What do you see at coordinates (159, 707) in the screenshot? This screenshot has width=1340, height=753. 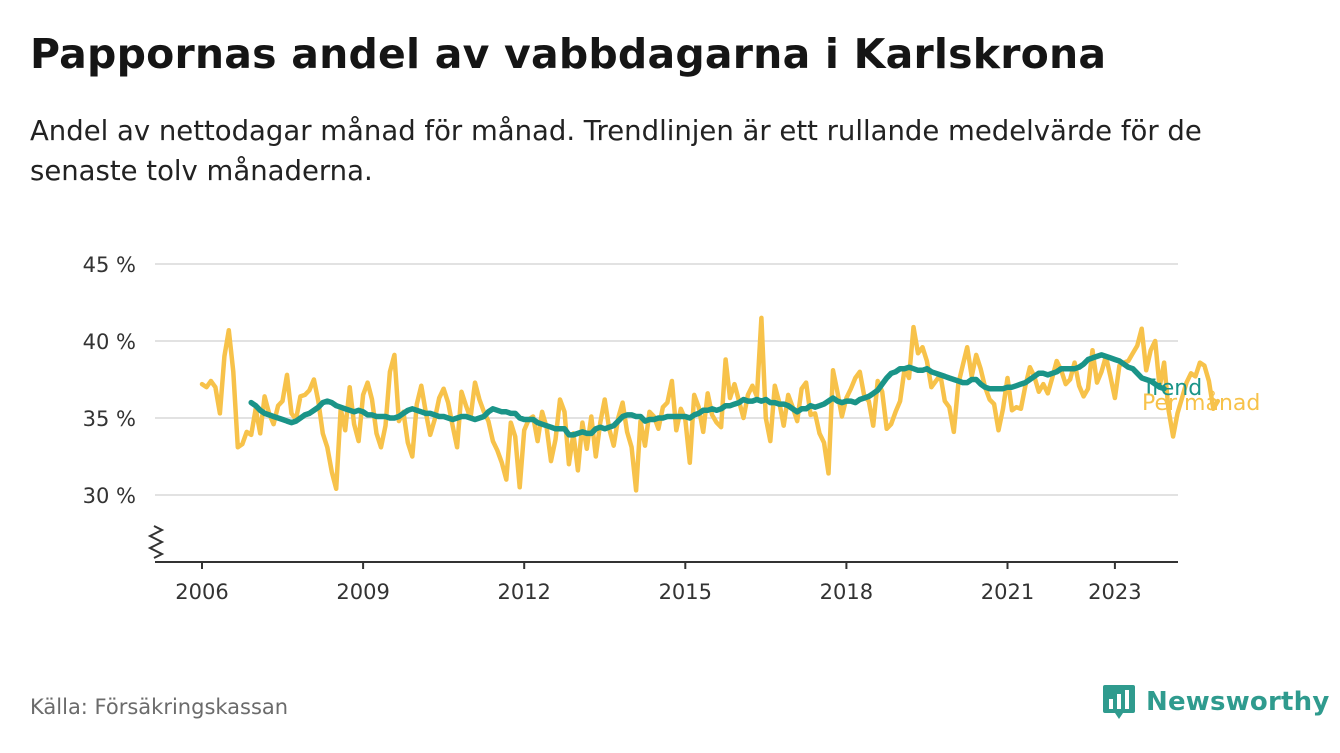 I see `source-note: Källa: Försäkringskassan` at bounding box center [159, 707].